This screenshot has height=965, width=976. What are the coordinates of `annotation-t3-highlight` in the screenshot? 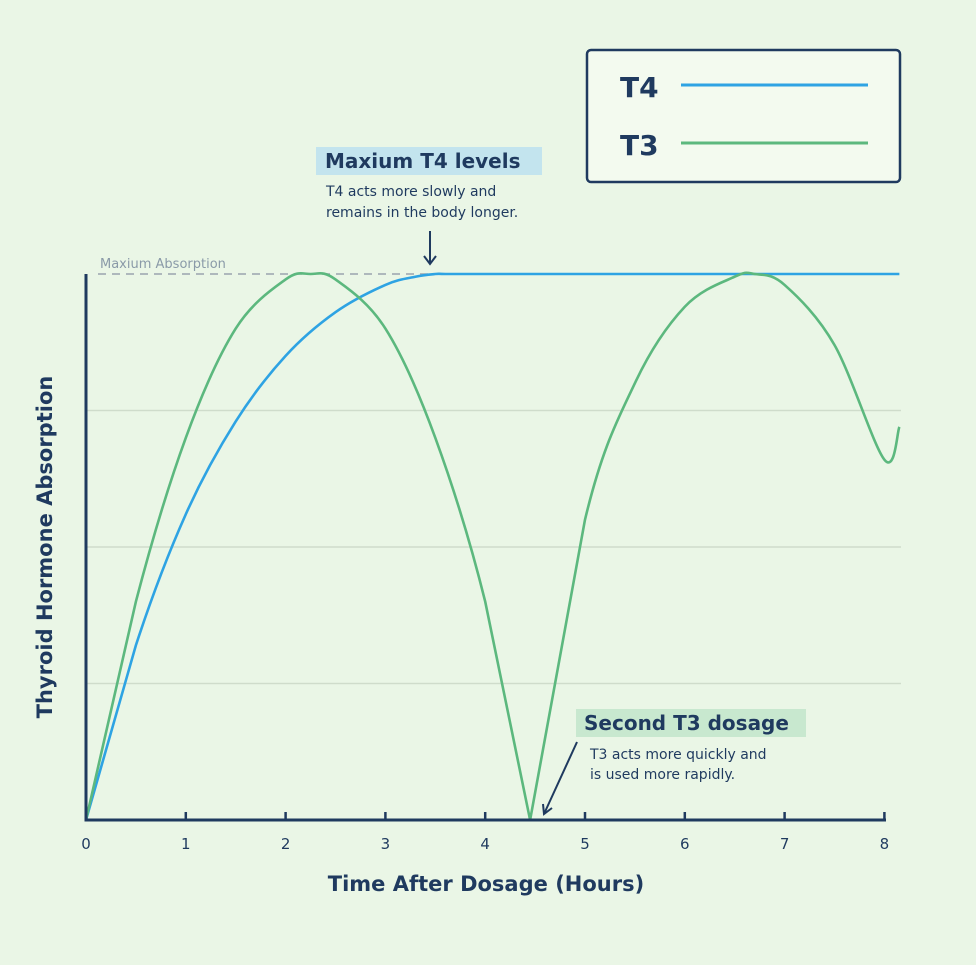 It's located at (691, 723).